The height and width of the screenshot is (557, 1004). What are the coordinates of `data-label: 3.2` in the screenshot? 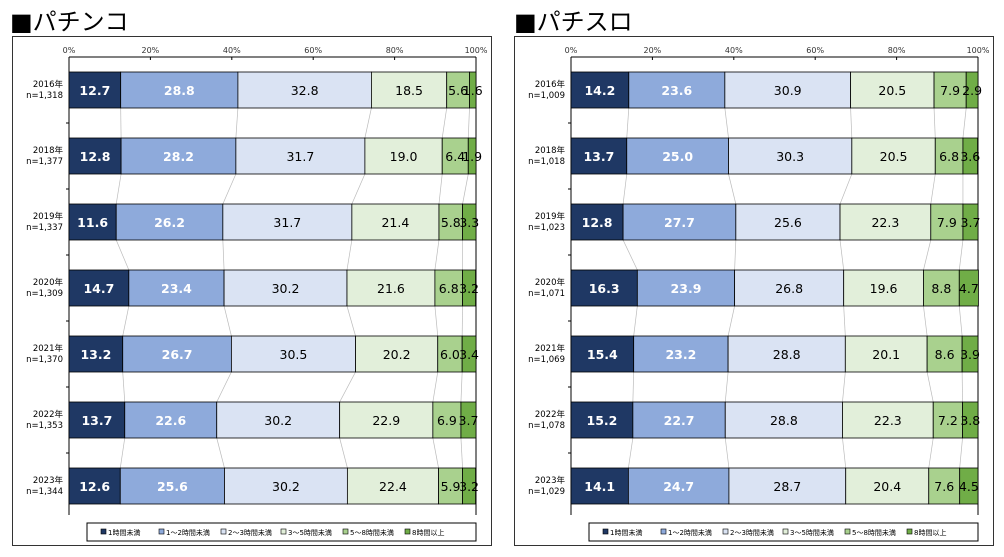 It's located at (469, 288).